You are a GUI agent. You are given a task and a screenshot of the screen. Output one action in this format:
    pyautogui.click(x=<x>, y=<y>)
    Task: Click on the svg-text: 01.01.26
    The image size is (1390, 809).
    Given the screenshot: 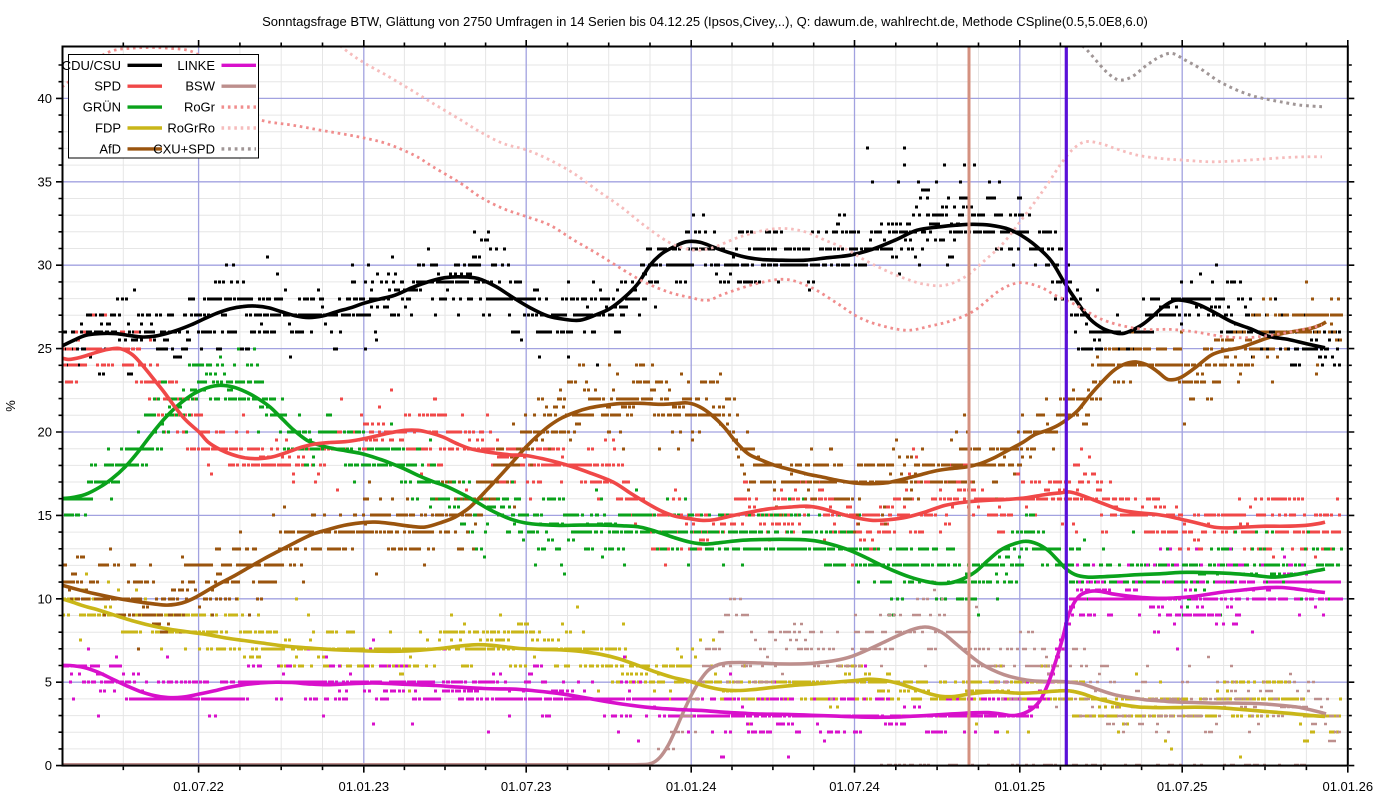 What is the action you would take?
    pyautogui.click(x=1347, y=786)
    